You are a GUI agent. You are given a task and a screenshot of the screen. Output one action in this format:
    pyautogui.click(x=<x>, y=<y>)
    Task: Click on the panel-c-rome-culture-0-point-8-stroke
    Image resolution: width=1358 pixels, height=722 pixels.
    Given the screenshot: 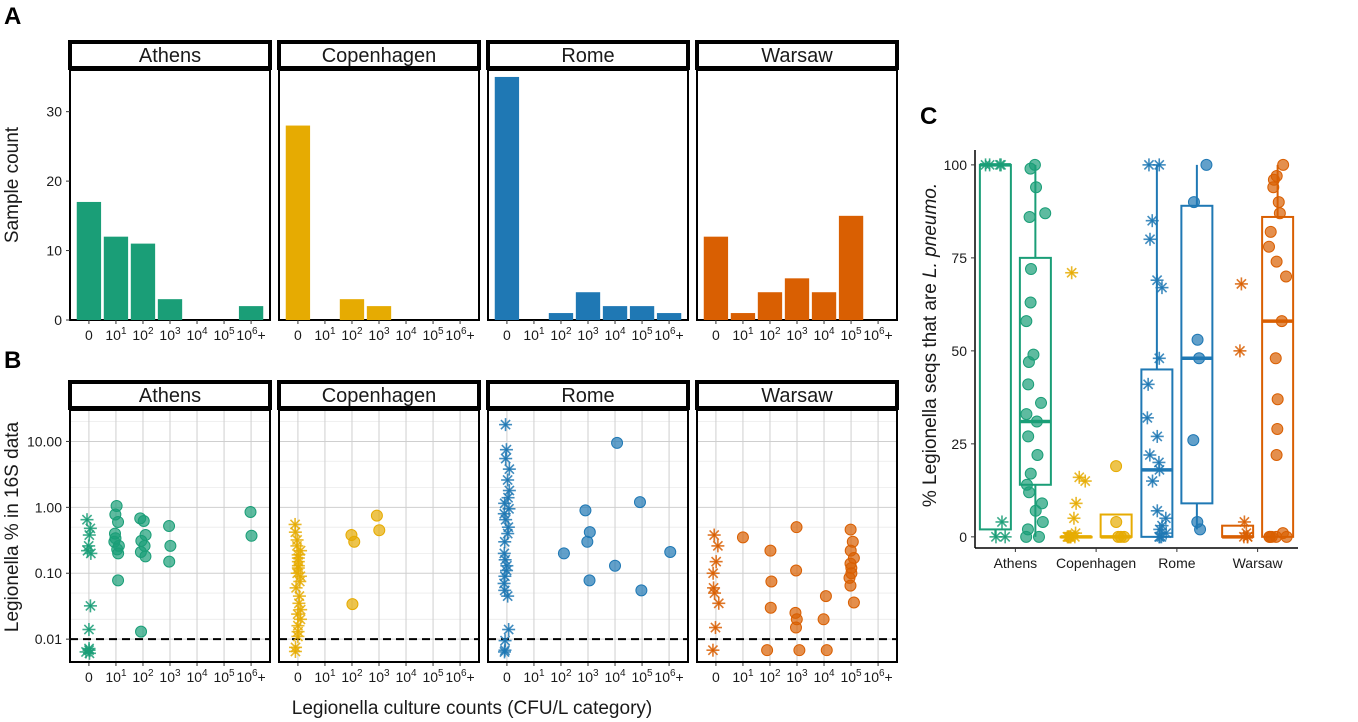 What is the action you would take?
    pyautogui.click(x=1147, y=417)
    